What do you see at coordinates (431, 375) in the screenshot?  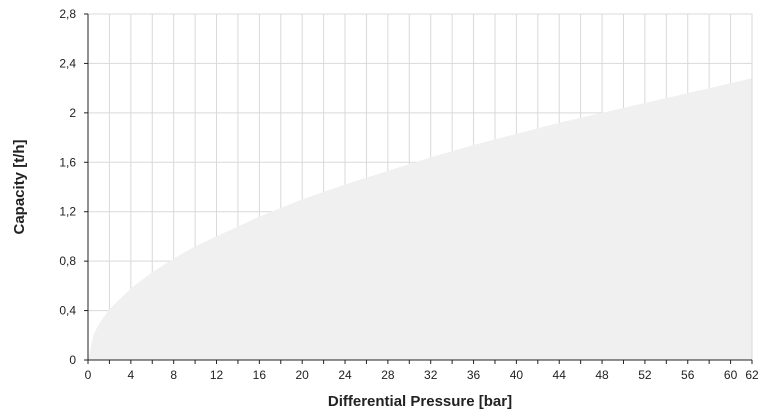 I see `x-tick-label: 32` at bounding box center [431, 375].